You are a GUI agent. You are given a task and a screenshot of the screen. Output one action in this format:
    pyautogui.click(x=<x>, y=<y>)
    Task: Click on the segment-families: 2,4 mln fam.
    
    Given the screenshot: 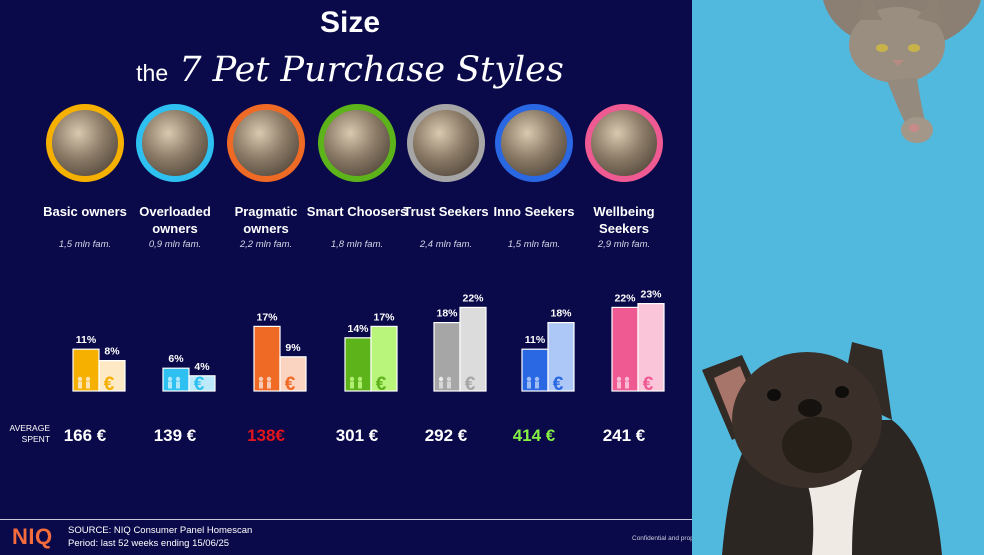 What is the action you would take?
    pyautogui.click(x=446, y=244)
    